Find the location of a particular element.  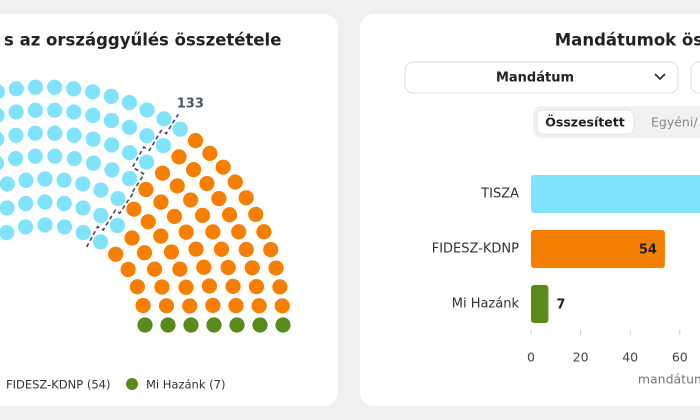

legend-label: FIDESZ-KDNP (54) is located at coordinates (58, 385).